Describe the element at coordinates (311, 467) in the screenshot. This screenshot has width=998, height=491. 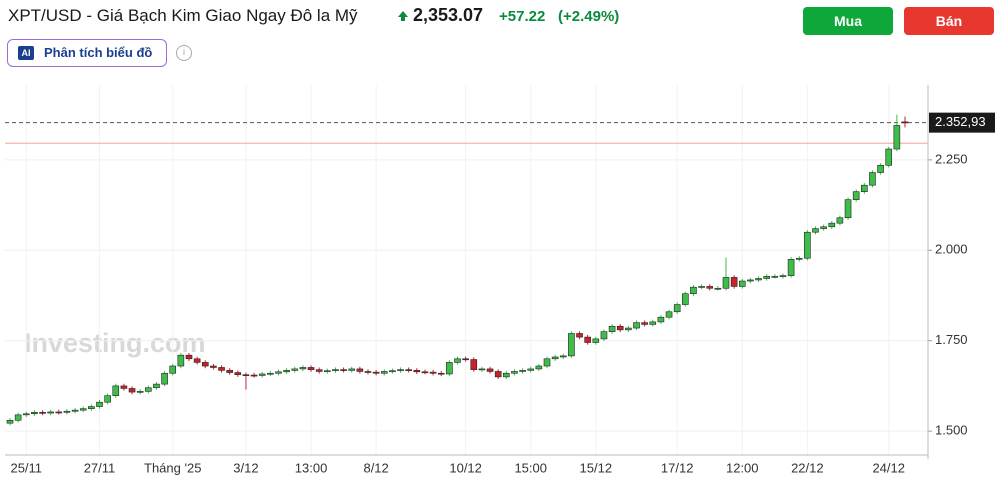
I see `x-tick-label: 13:00` at that location.